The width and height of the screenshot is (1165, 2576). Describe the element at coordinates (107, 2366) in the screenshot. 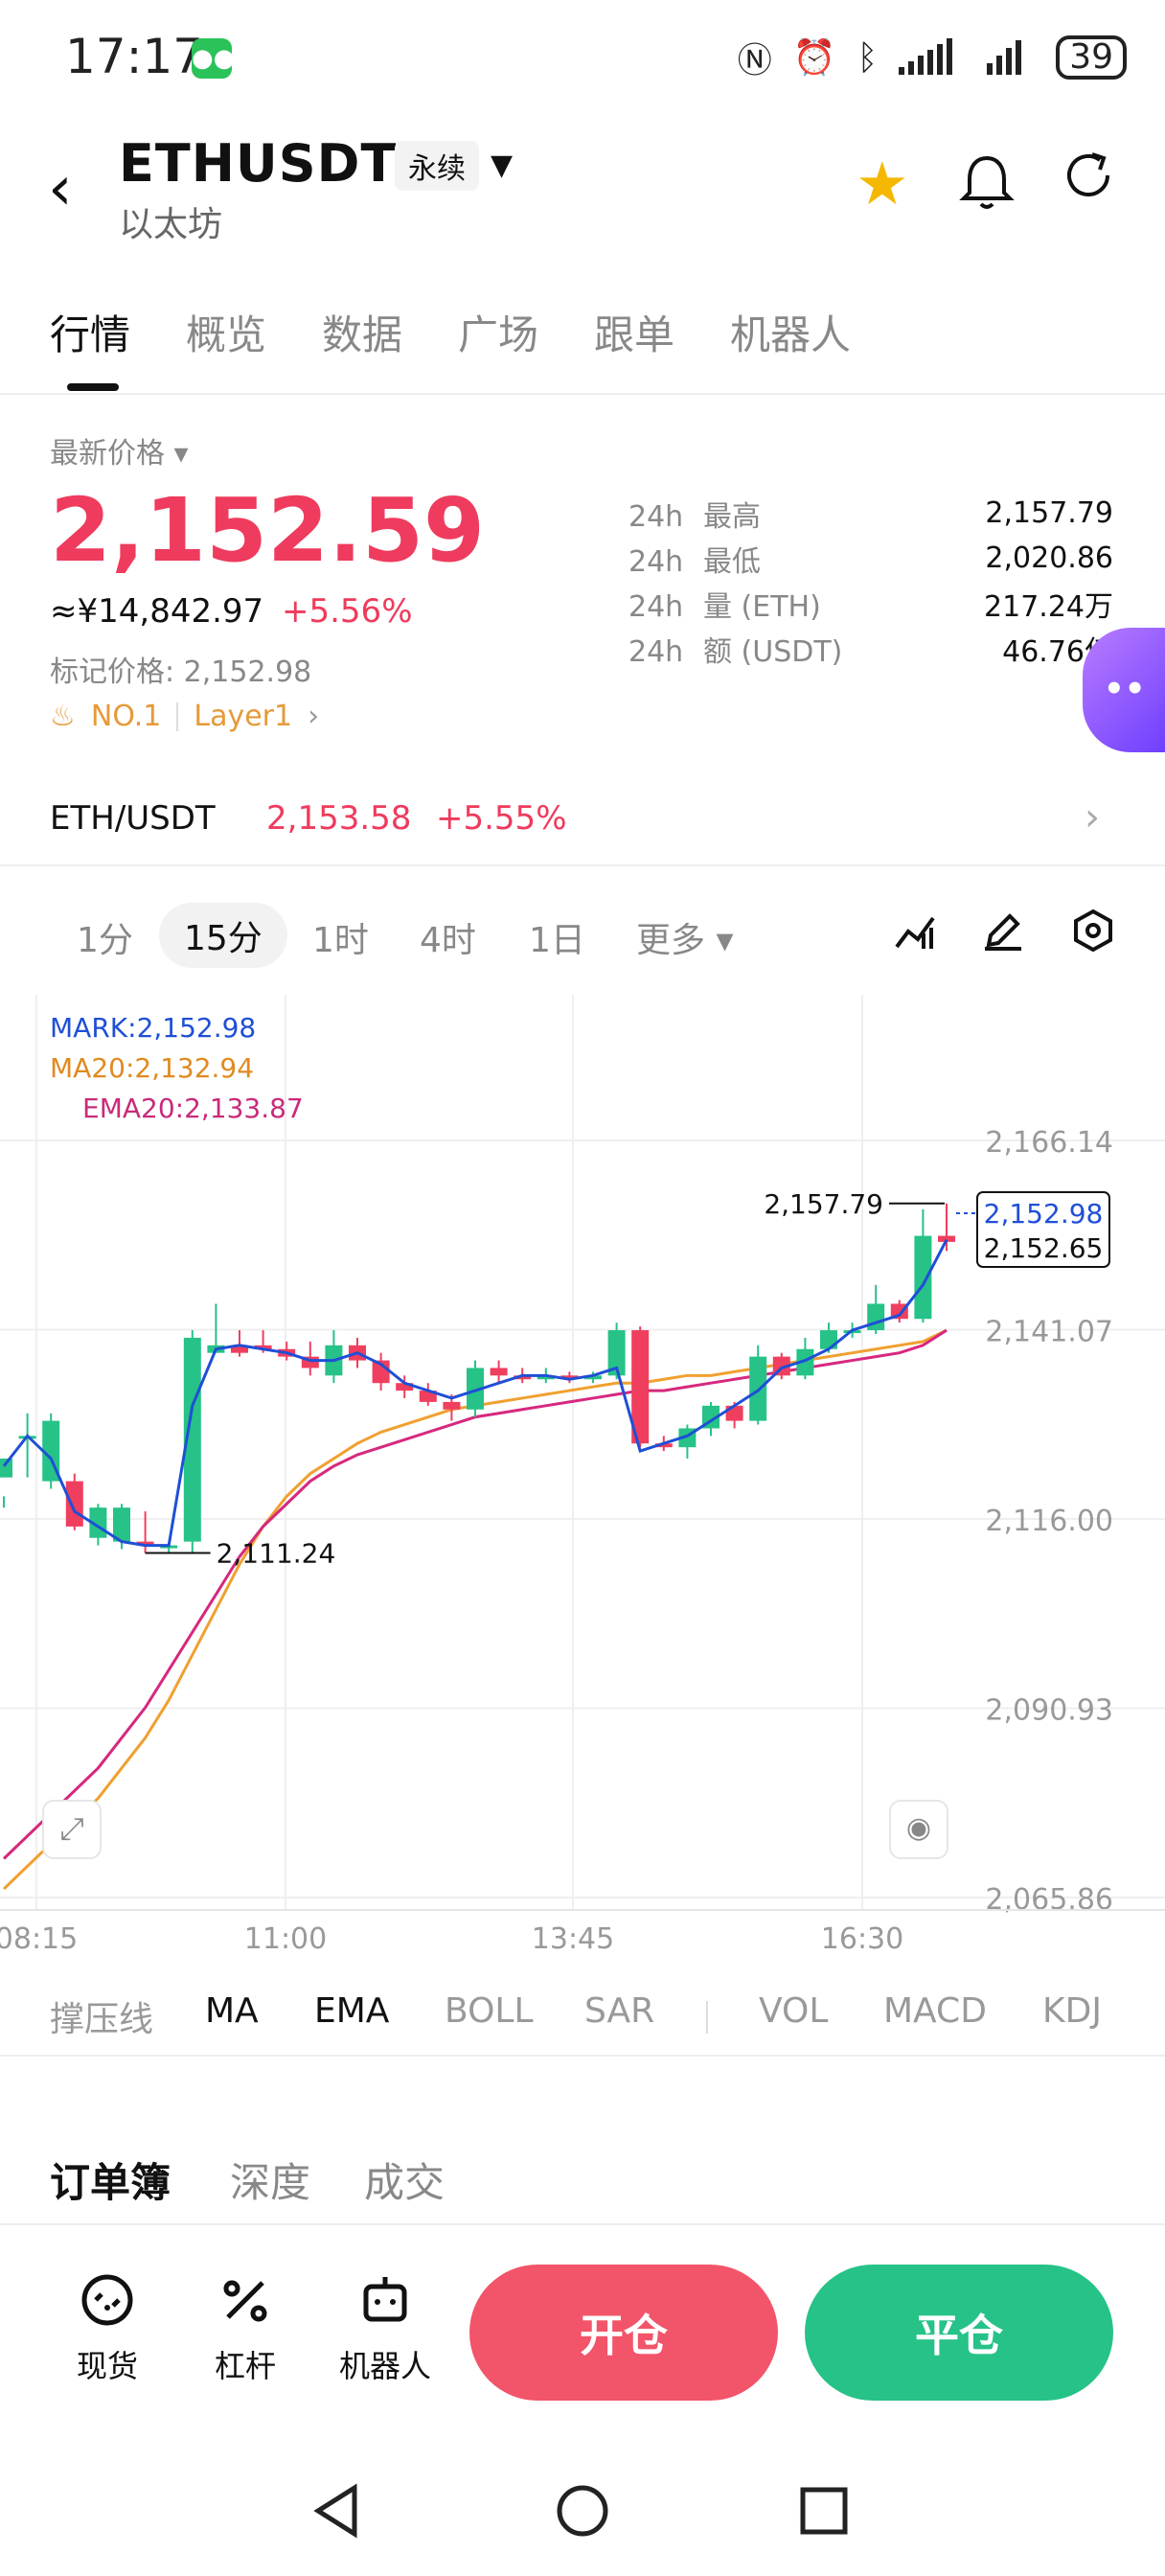

I see `spot-label: 现货` at that location.